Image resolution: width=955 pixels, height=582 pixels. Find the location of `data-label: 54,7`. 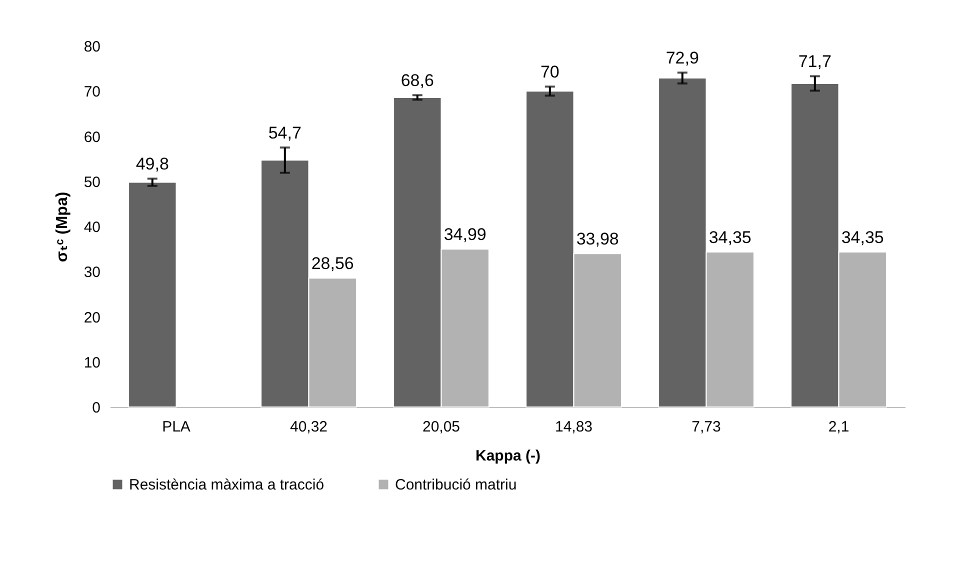

data-label: 54,7 is located at coordinates (285, 133).